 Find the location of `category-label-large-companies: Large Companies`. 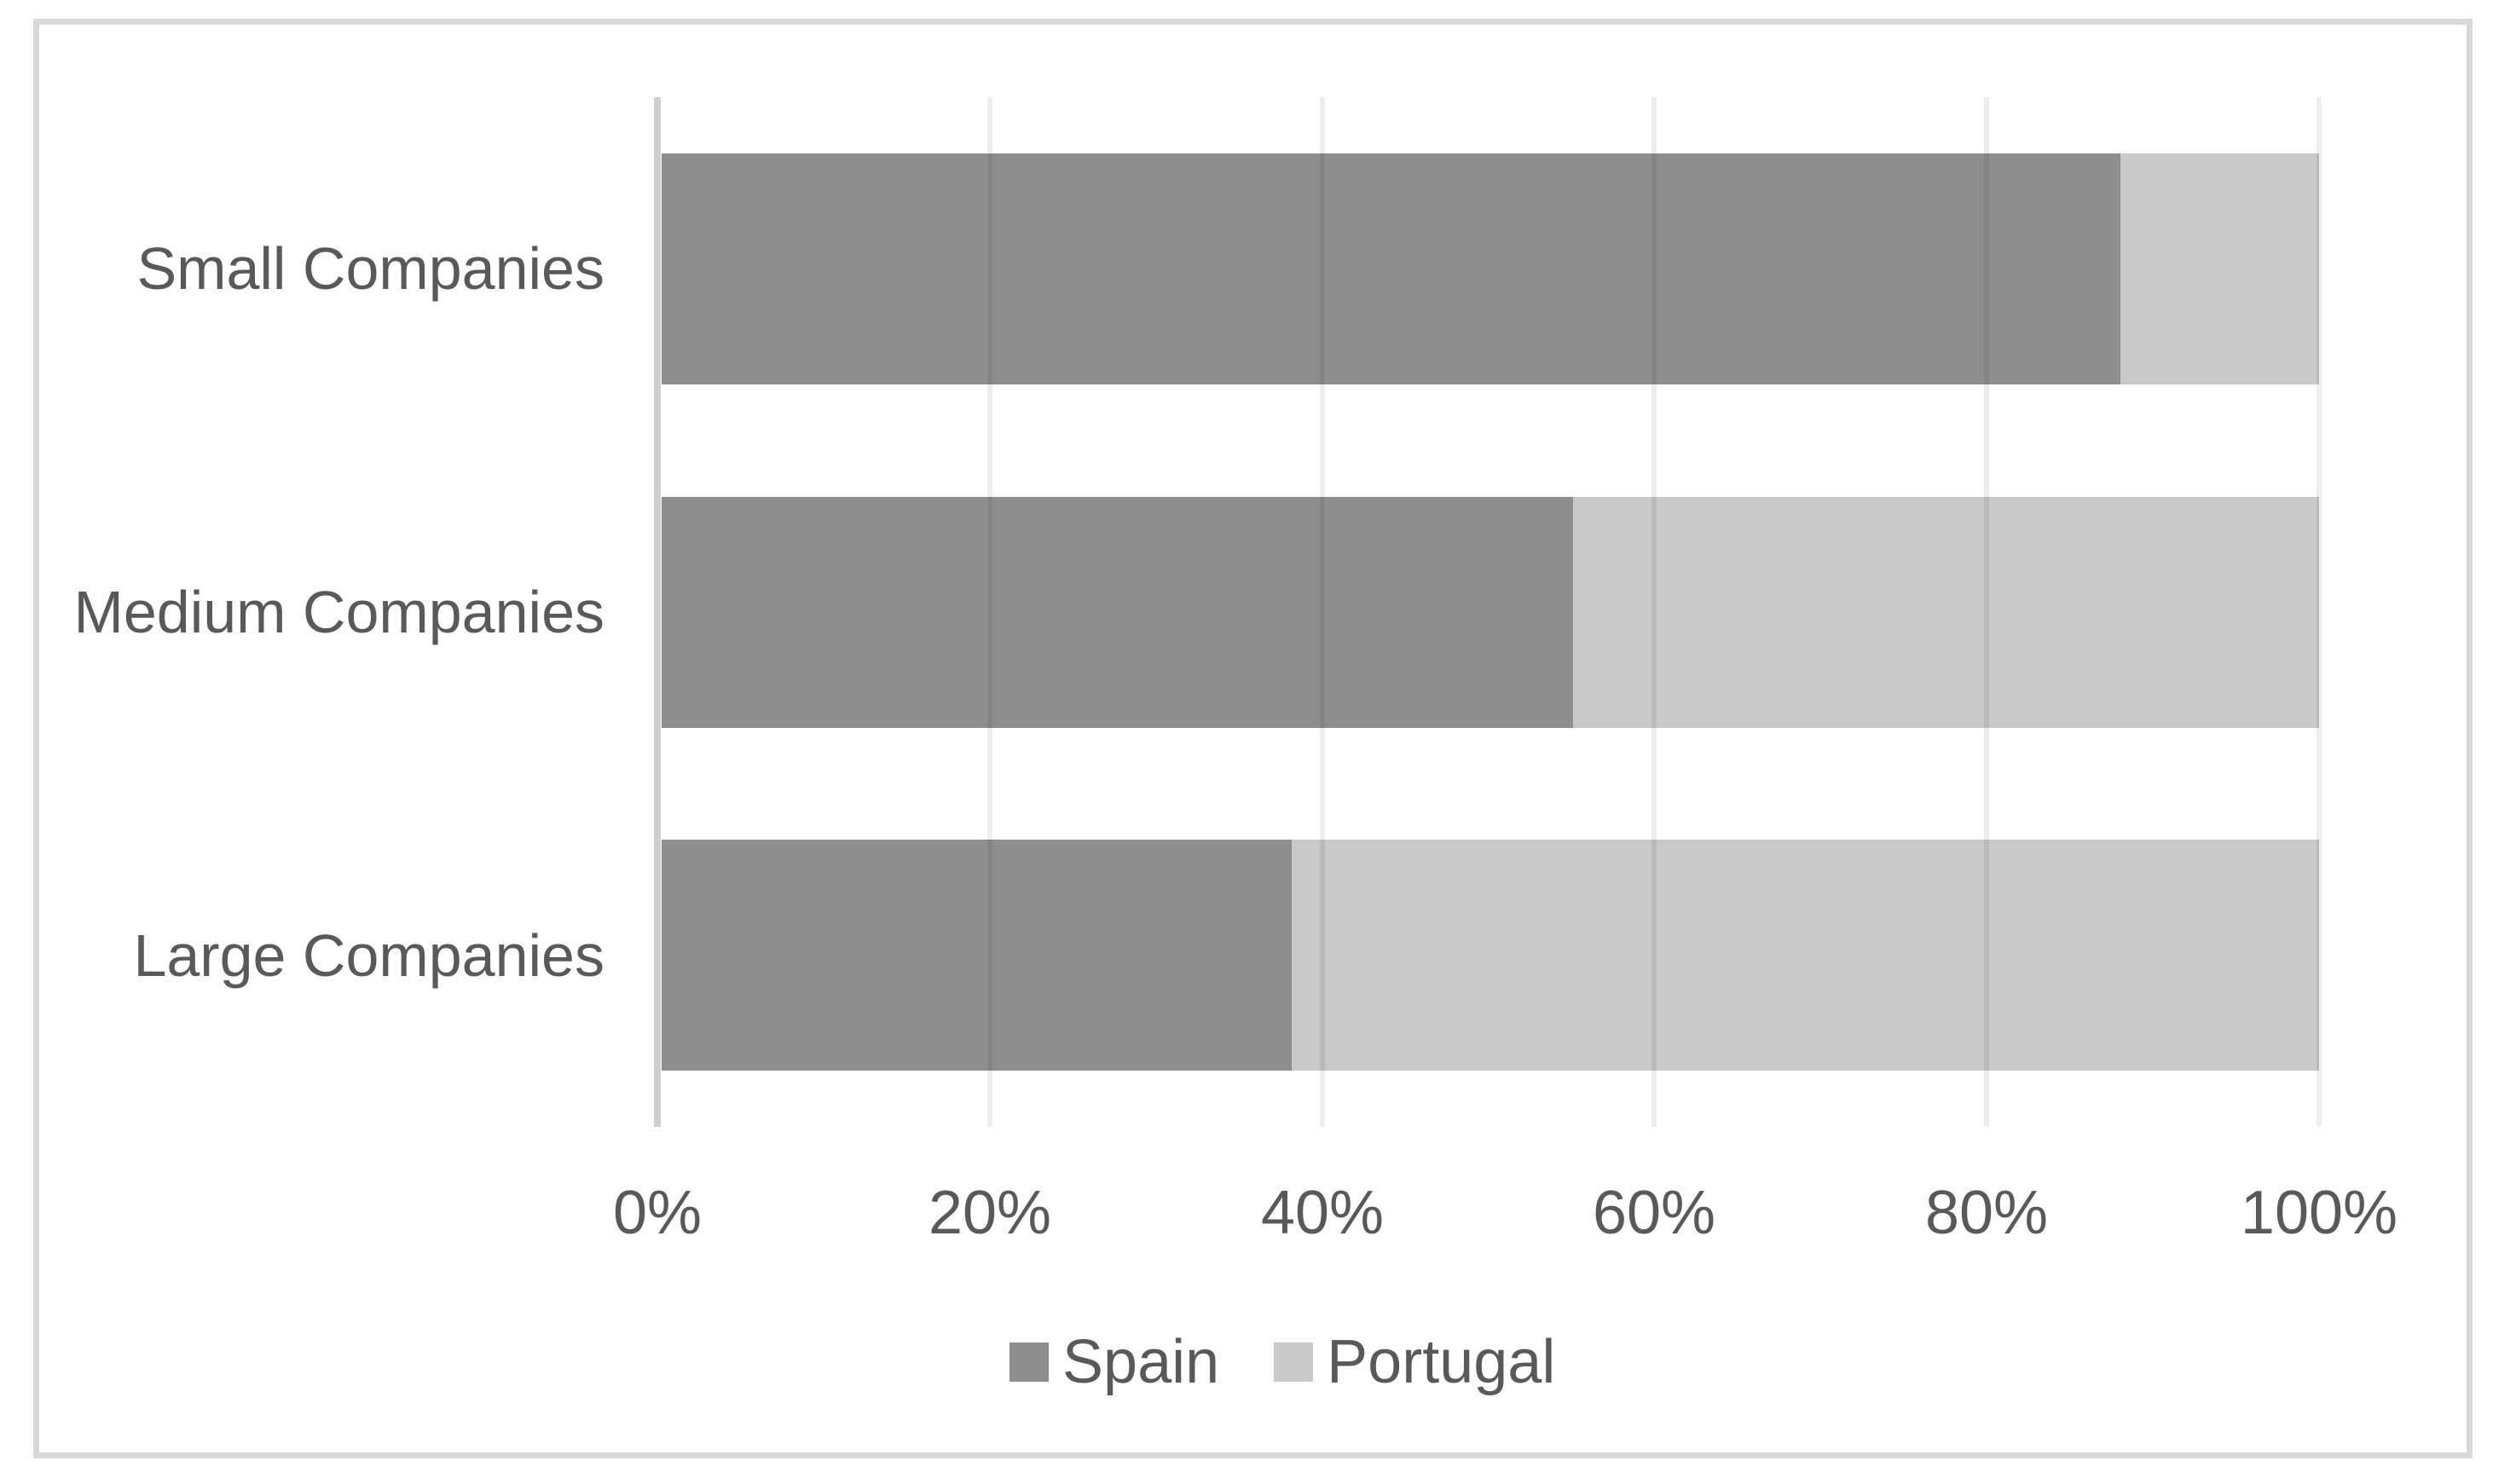

category-label-large-companies: Large Companies is located at coordinates (368, 955).